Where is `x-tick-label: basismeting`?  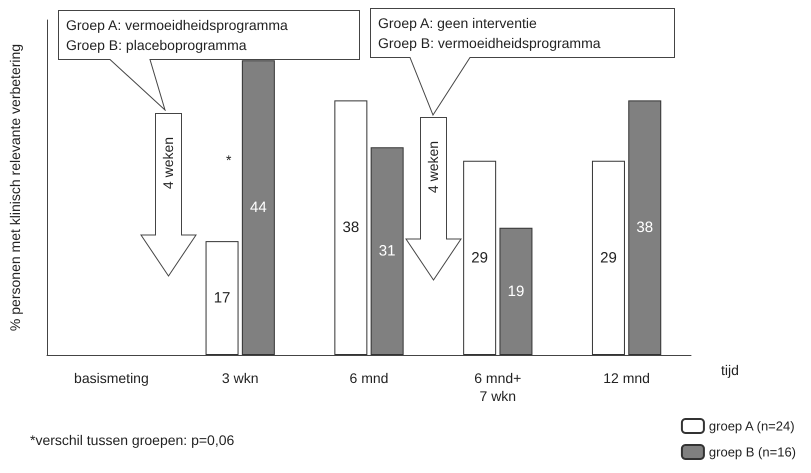 x-tick-label: basismeting is located at coordinates (111, 378).